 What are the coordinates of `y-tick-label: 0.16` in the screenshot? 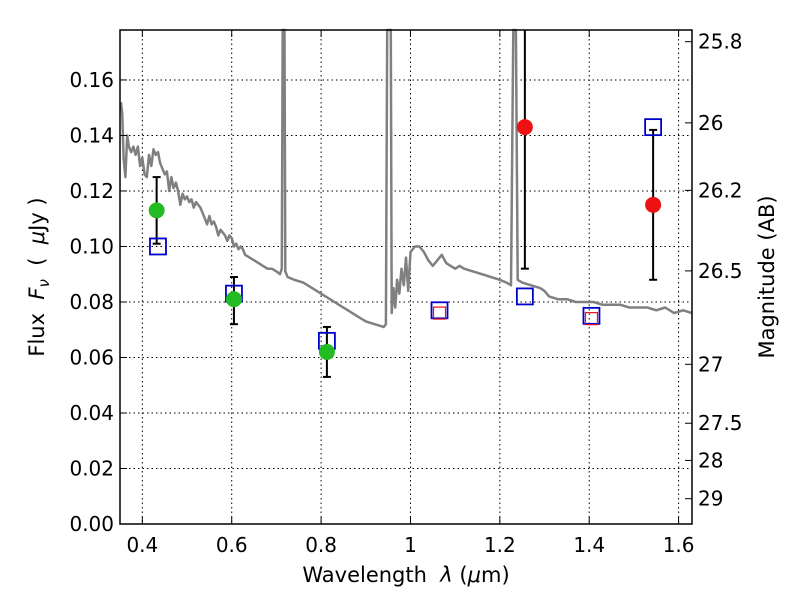 It's located at (91, 80).